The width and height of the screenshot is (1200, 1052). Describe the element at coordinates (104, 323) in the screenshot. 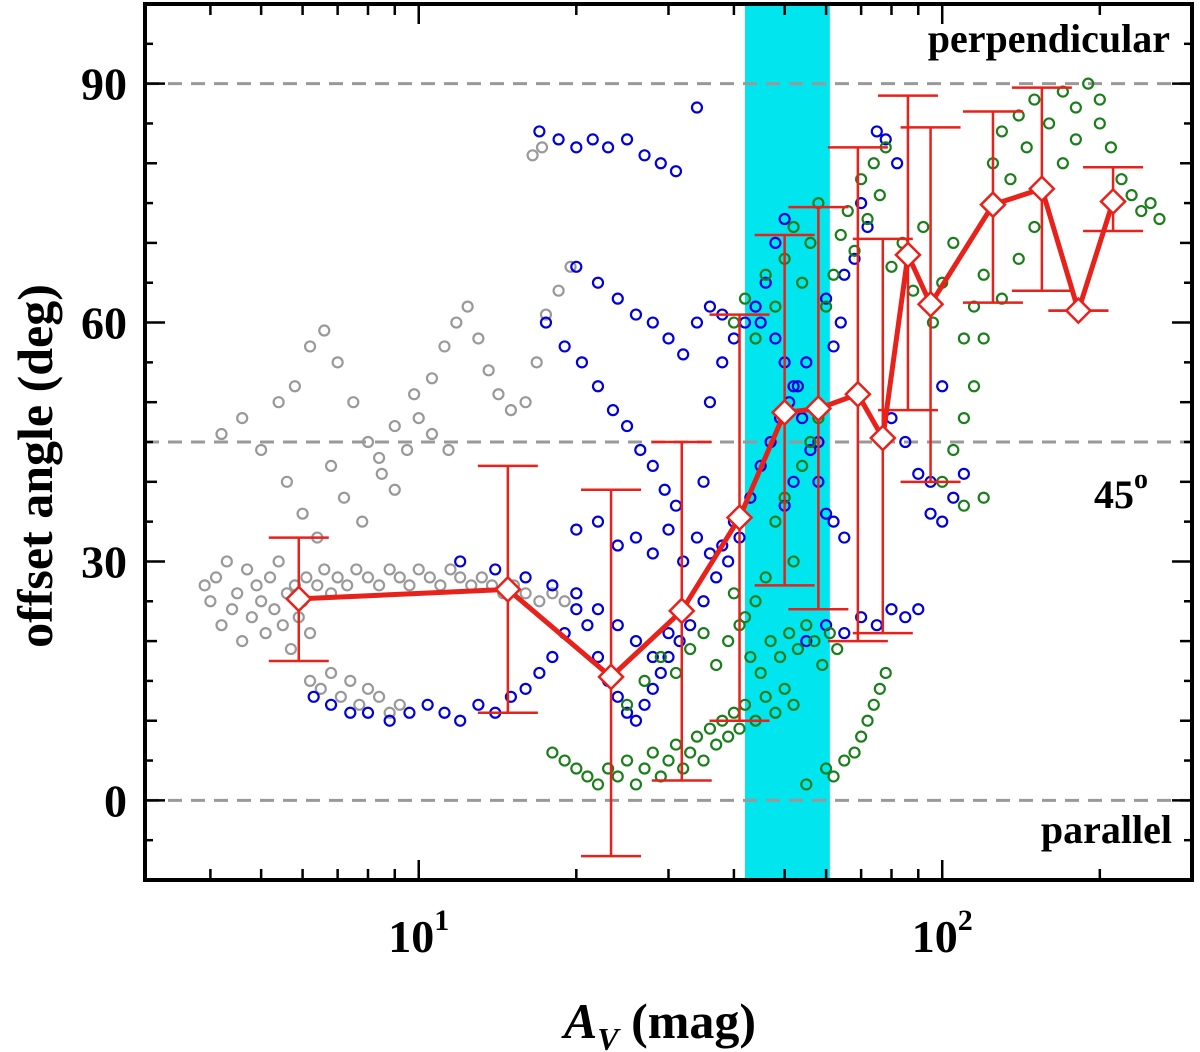

I see `y-tick-label: 60` at that location.